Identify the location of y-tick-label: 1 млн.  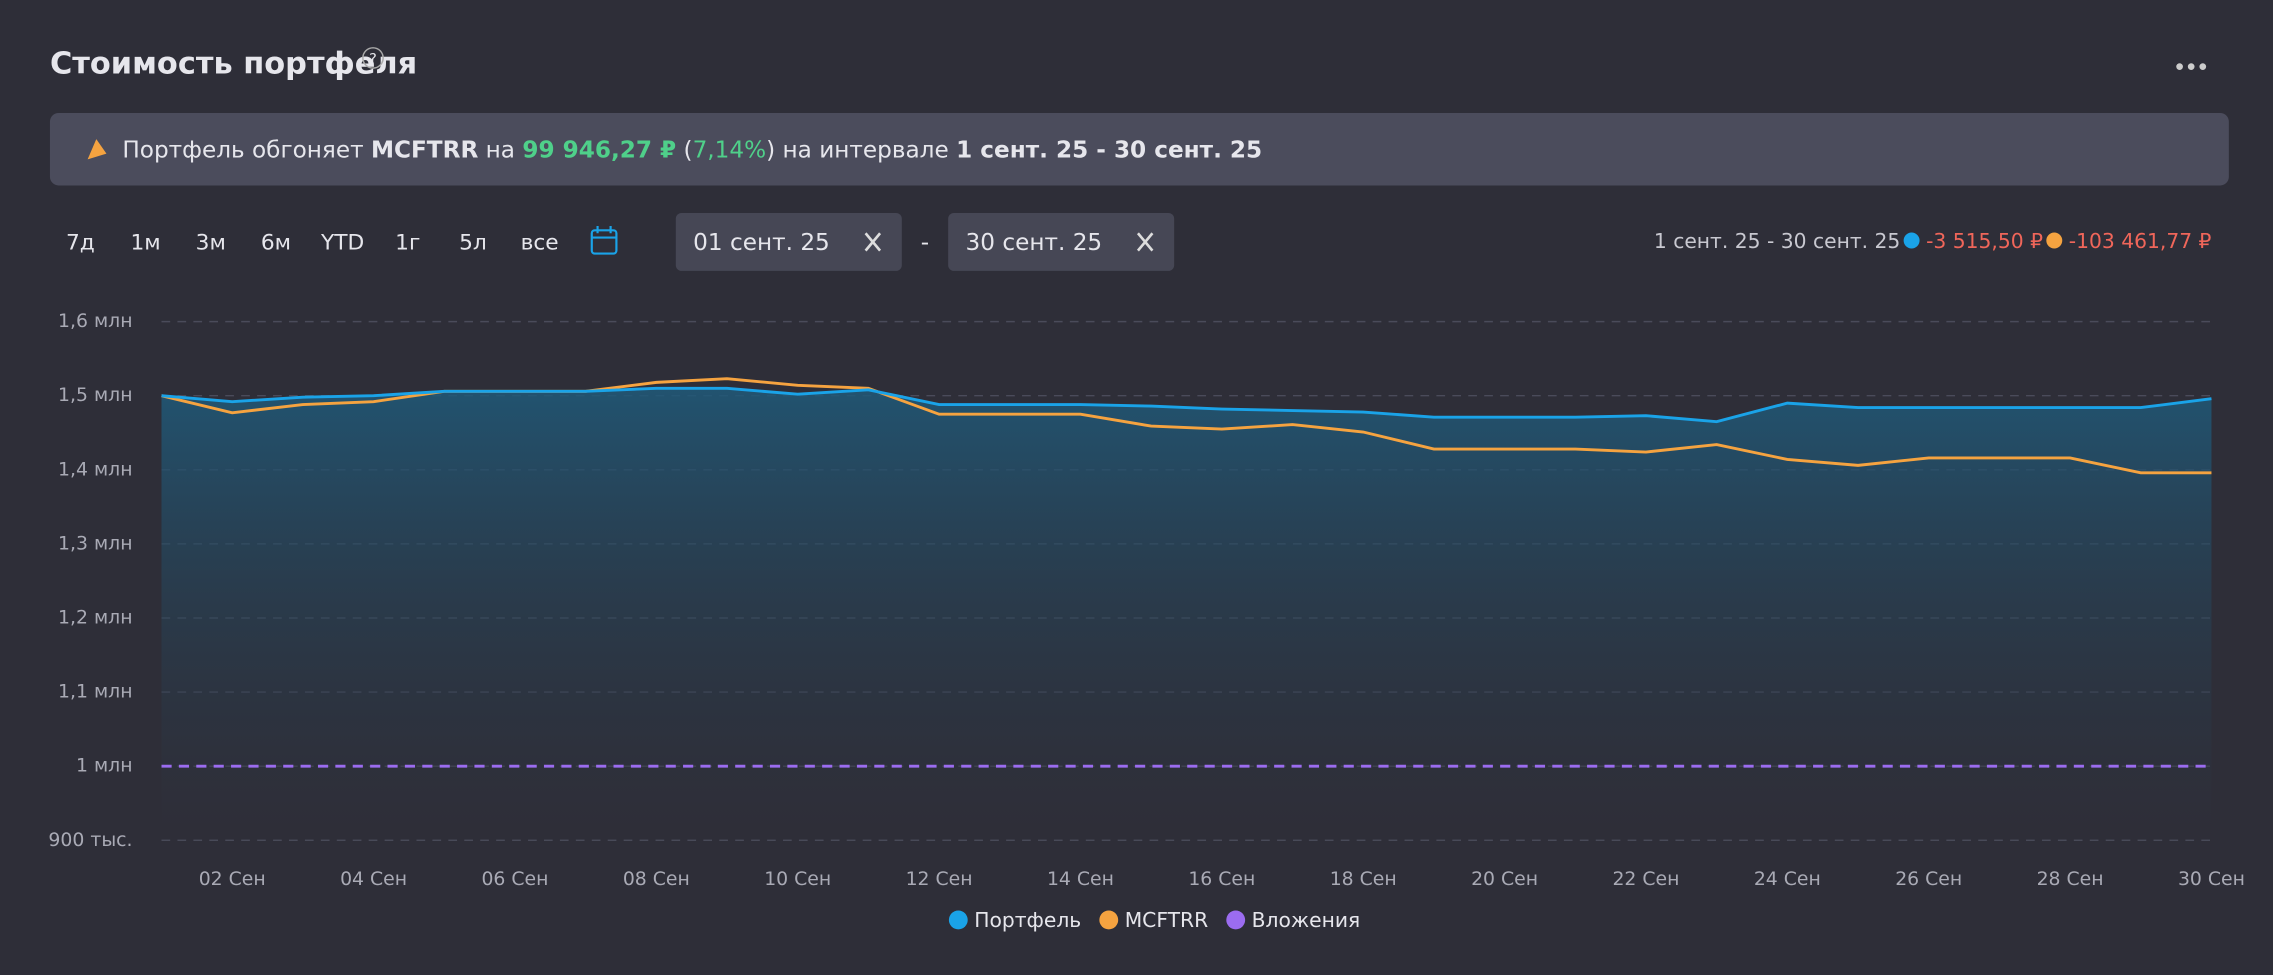
(104, 766).